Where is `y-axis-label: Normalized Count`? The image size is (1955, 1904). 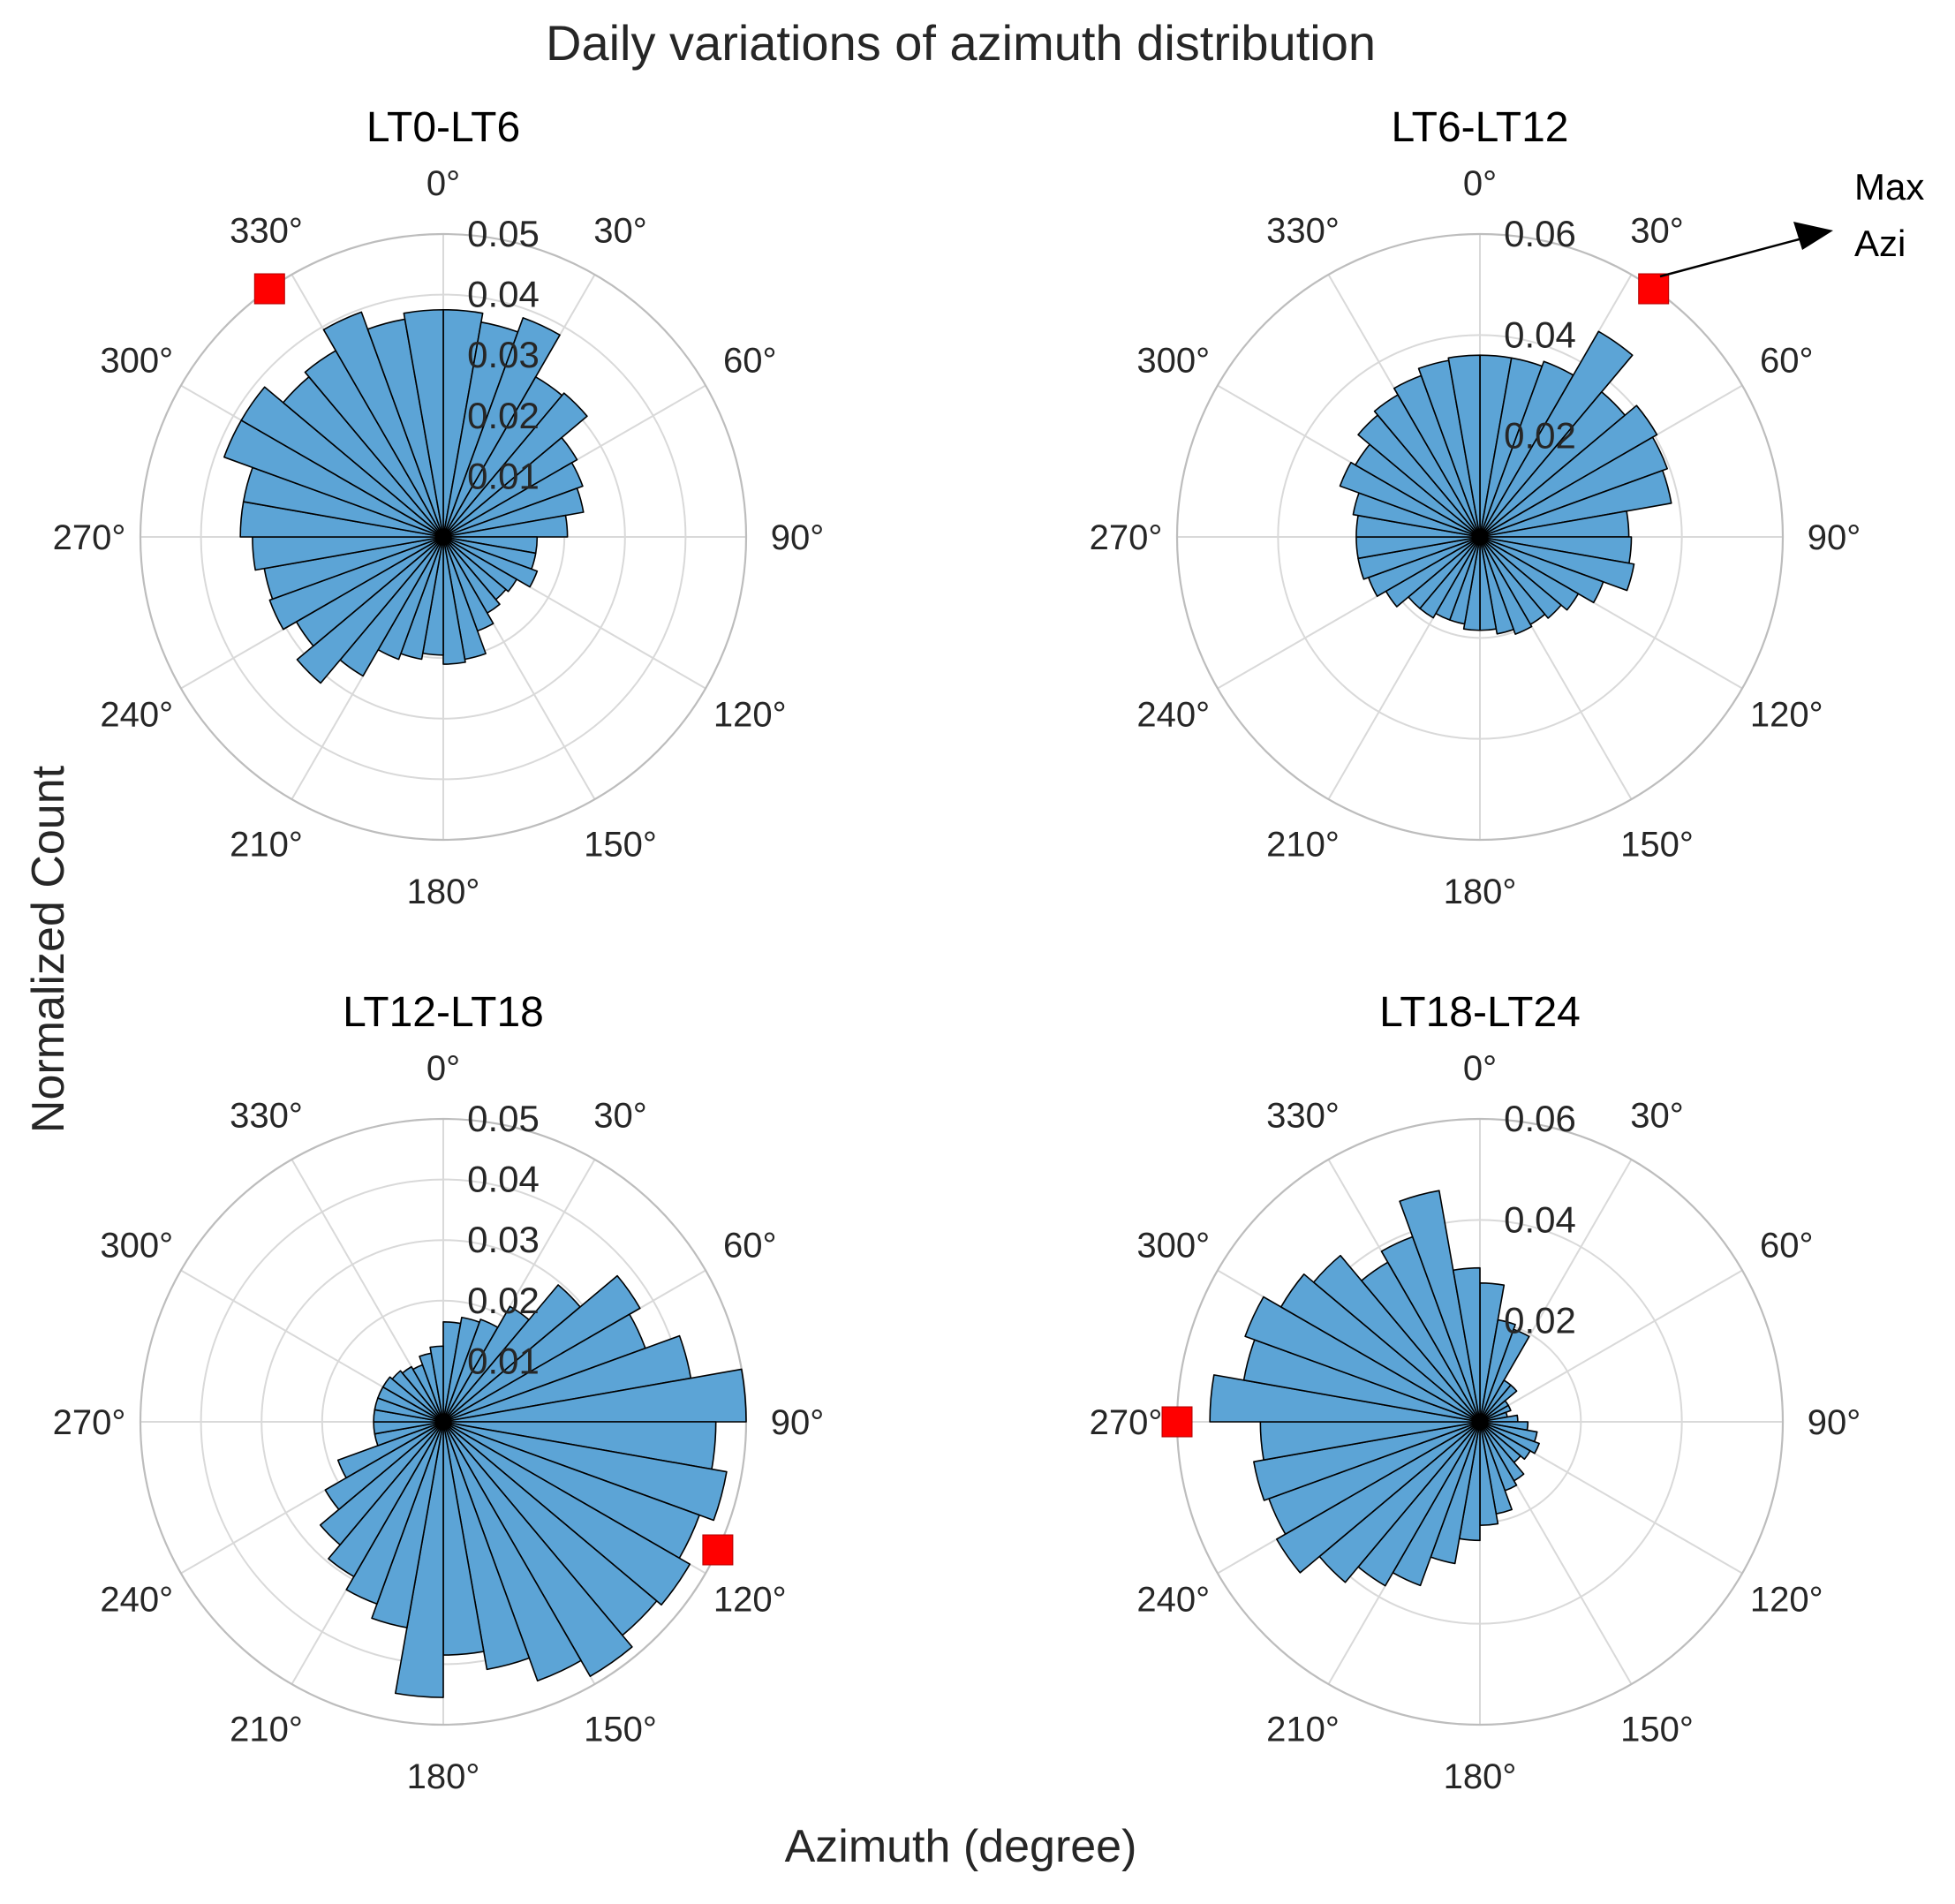 y-axis-label: Normalized Count is located at coordinates (48, 949).